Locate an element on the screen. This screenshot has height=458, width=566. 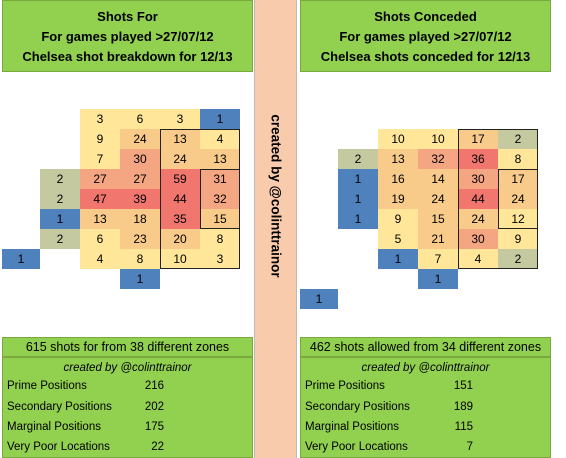
shots-for-subtitle-breakdown: Chelsea shot breakdown for 12/13 is located at coordinates (127, 56).